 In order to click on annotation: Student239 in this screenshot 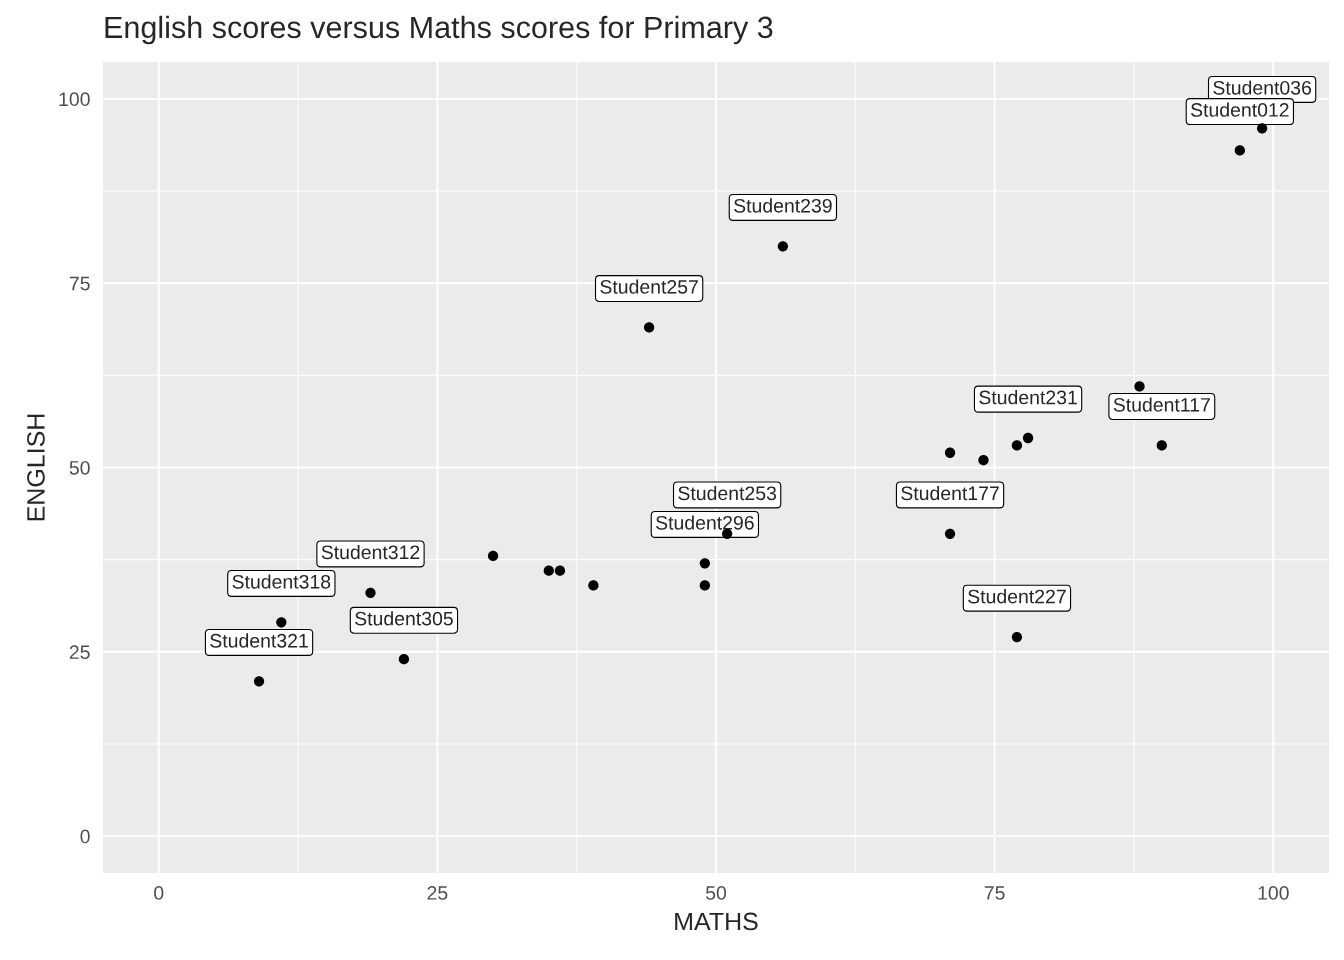, I will do `click(783, 205)`.